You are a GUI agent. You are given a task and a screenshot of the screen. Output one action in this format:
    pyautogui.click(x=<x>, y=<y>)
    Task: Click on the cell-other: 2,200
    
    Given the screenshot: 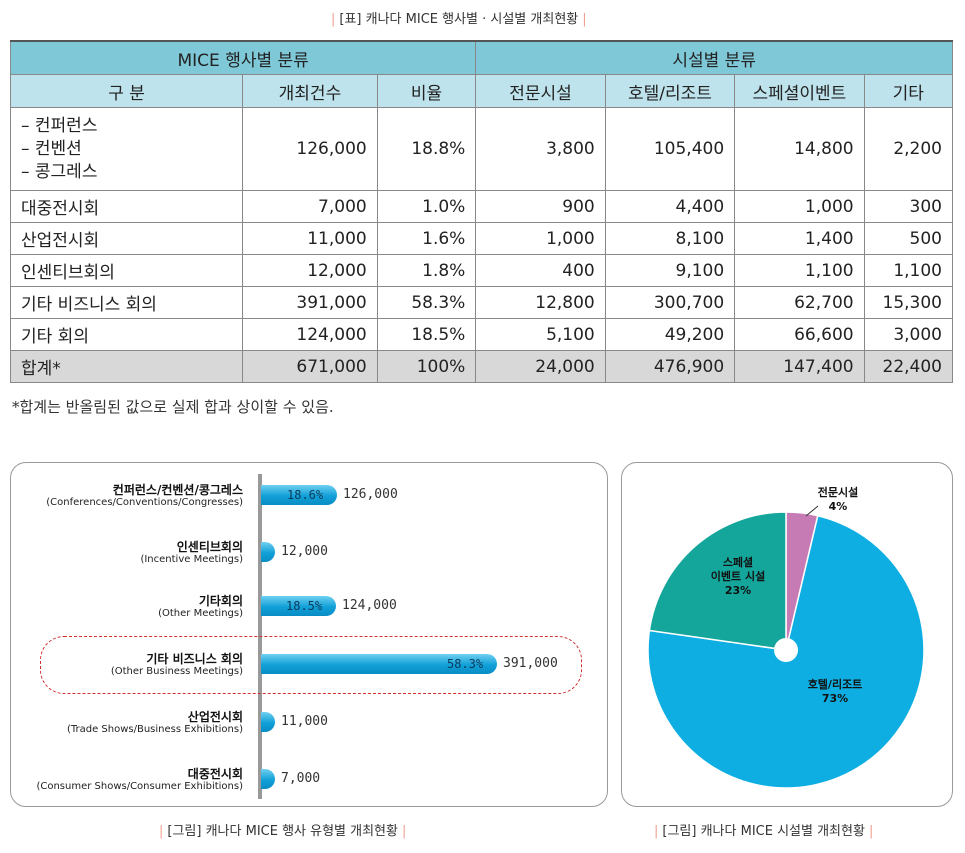 What is the action you would take?
    pyautogui.click(x=908, y=149)
    